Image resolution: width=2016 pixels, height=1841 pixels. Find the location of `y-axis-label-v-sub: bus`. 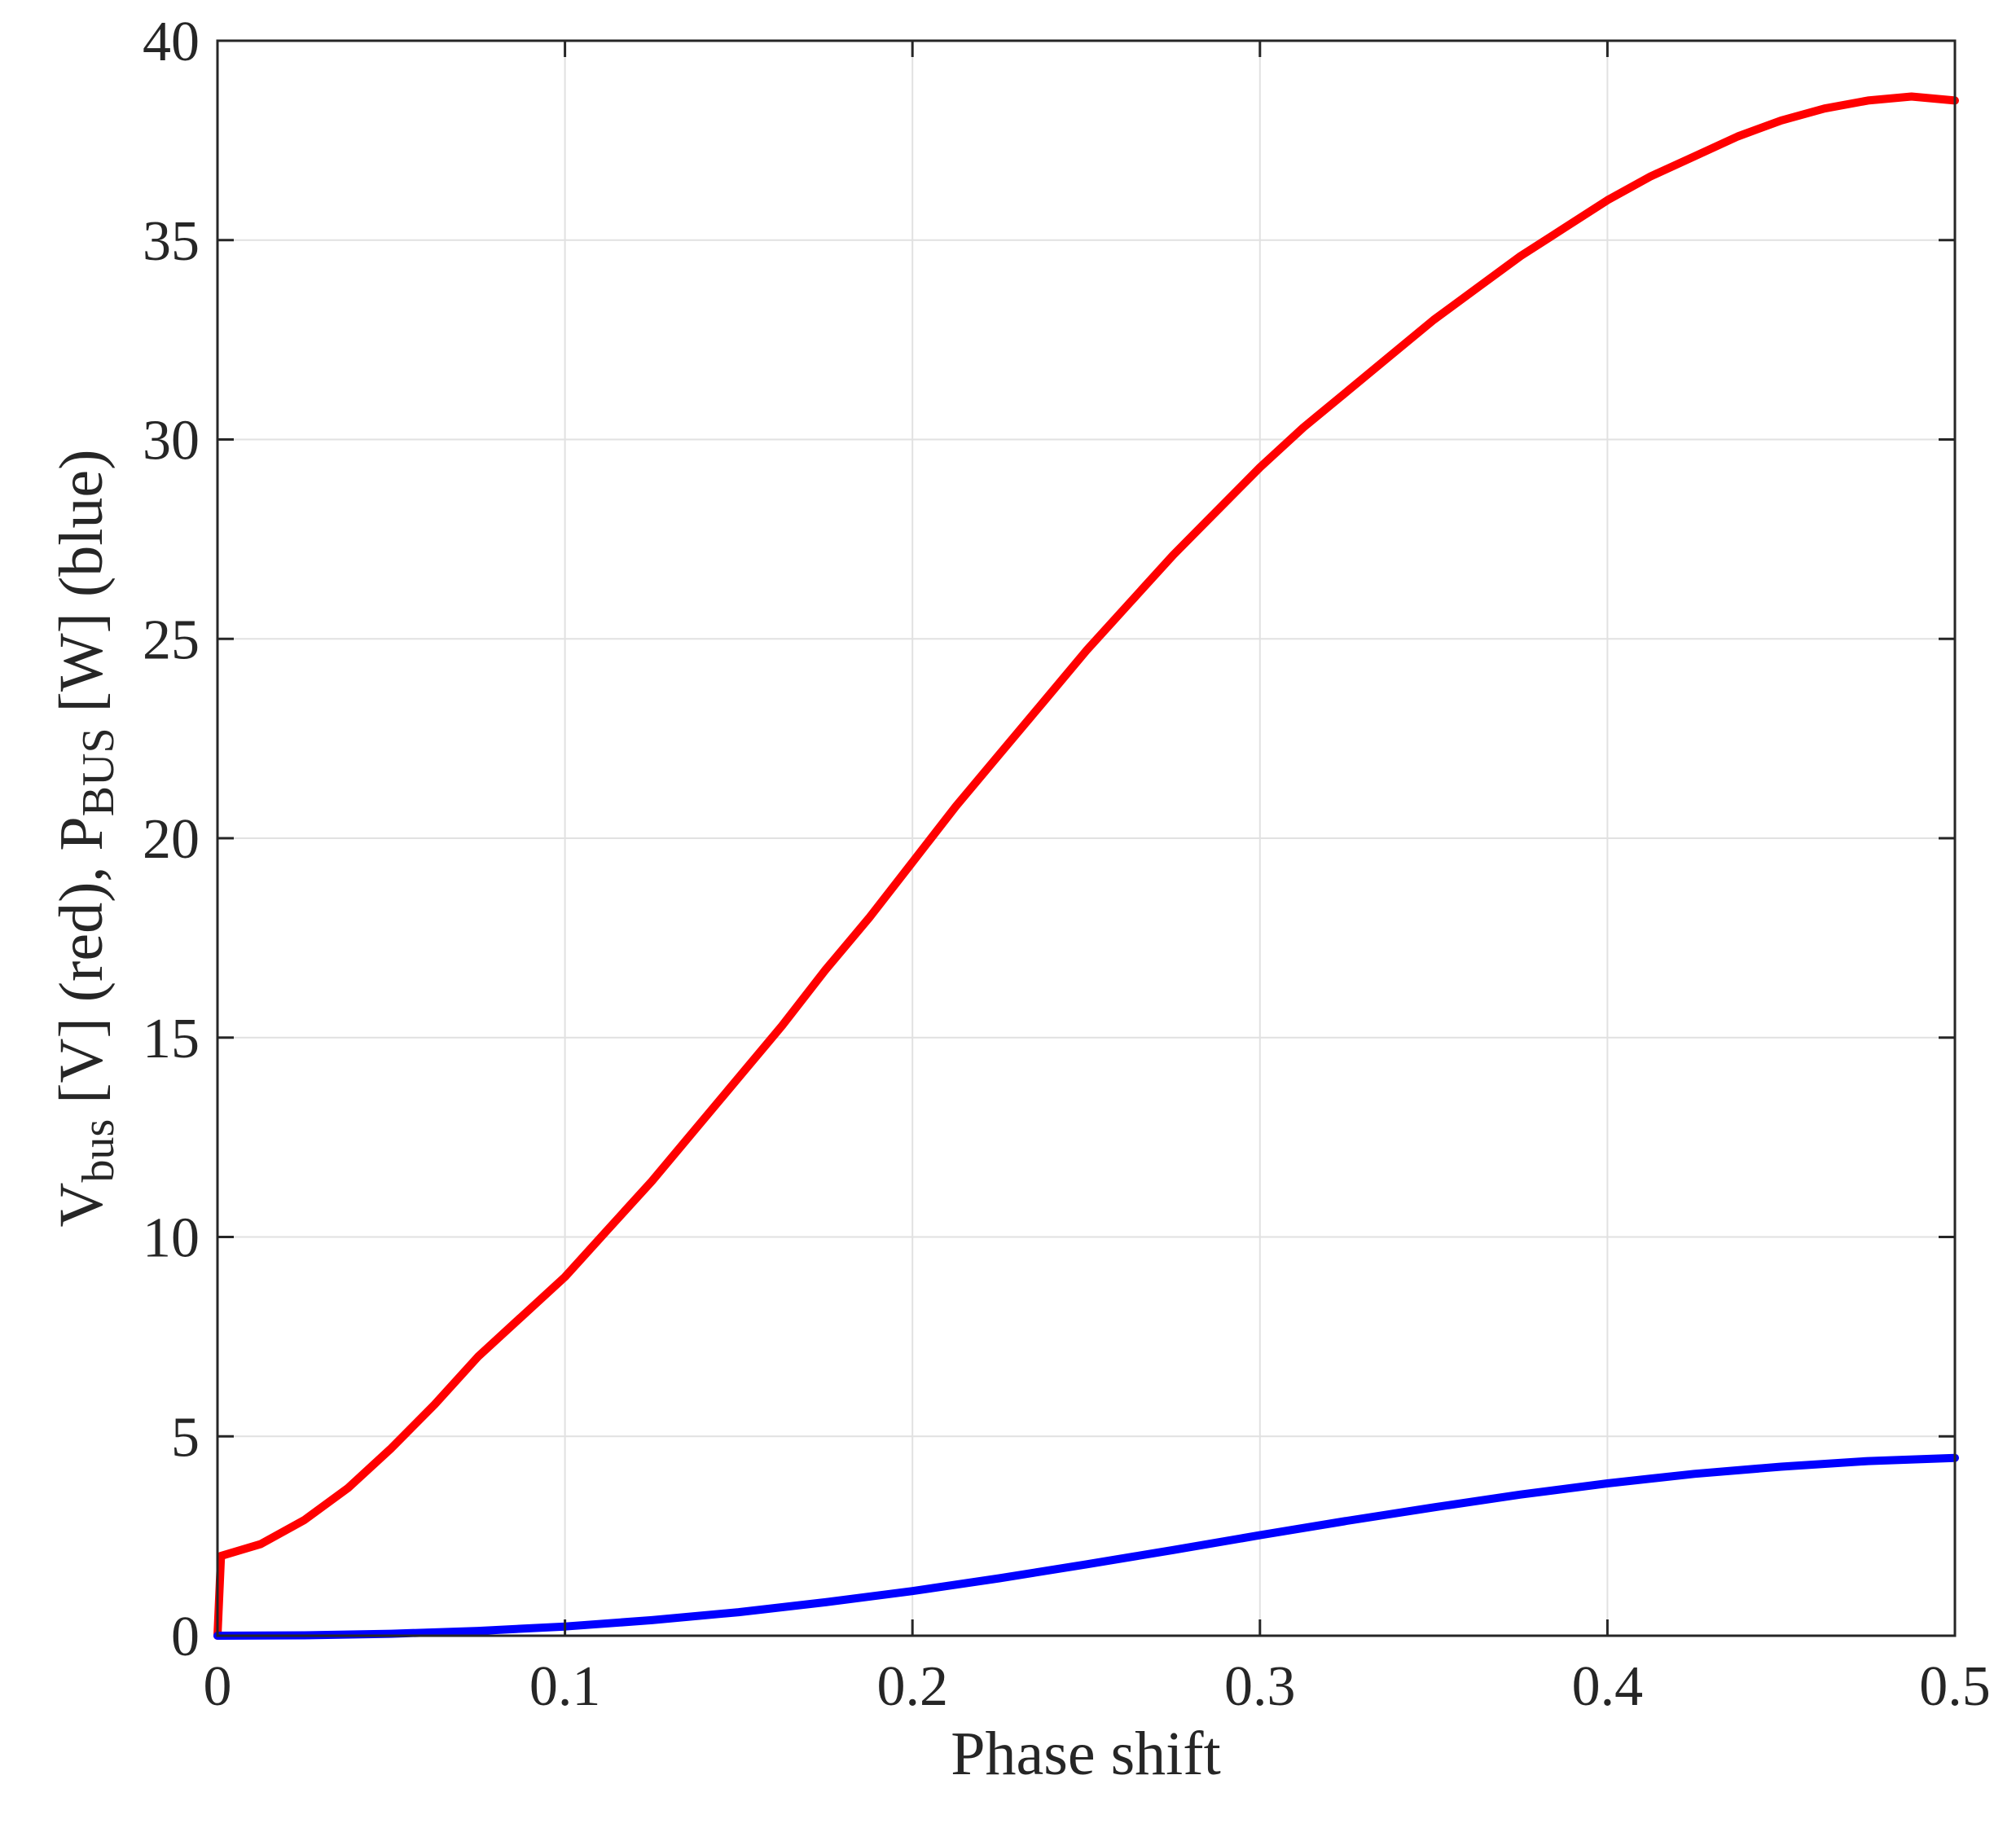

y-axis-label-v-sub: bus is located at coordinates (98, 1151).